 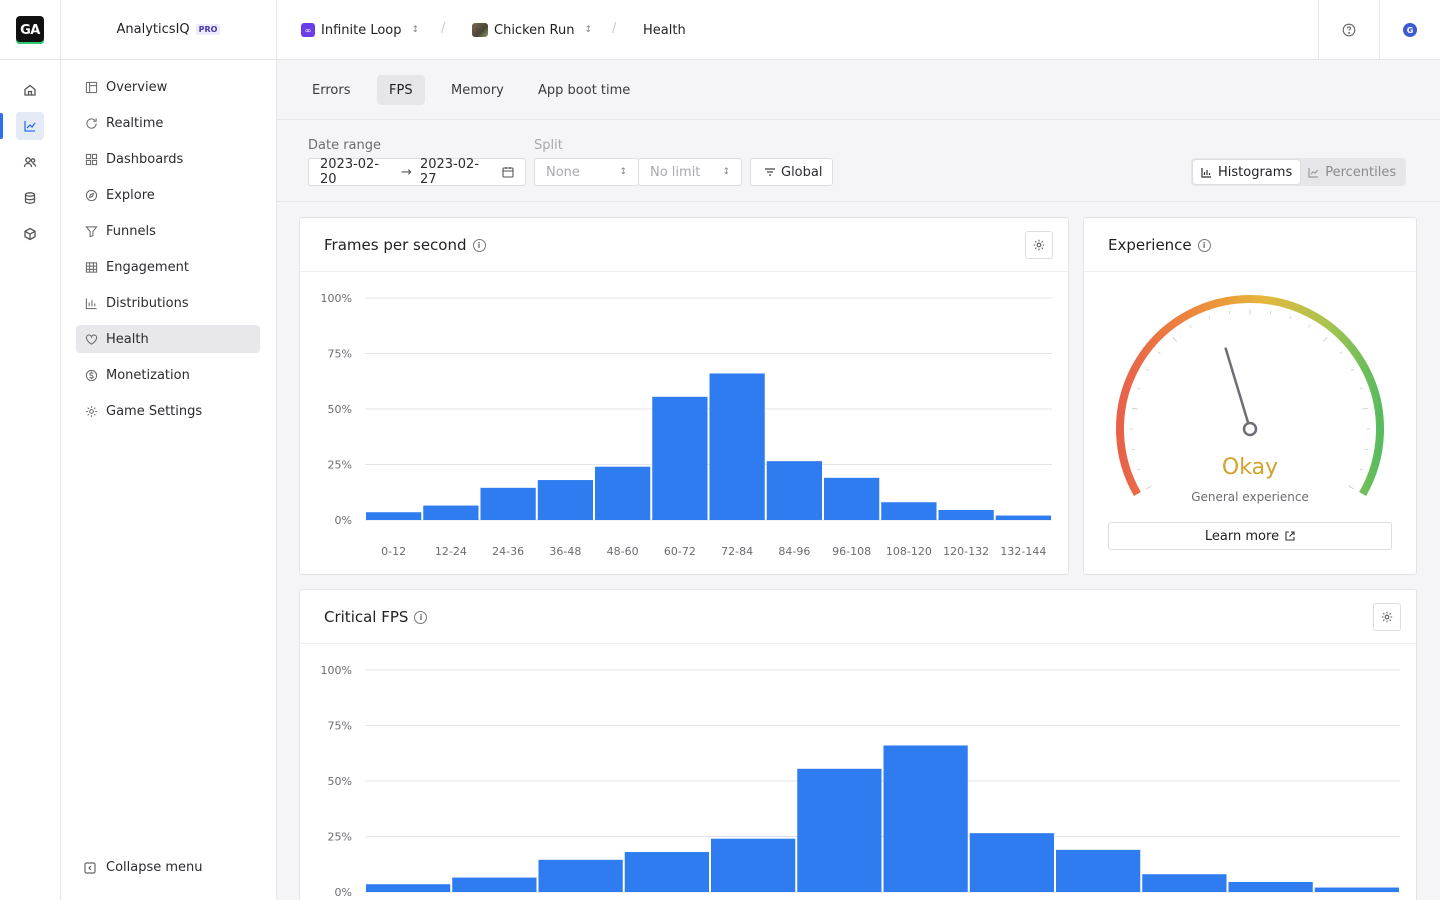 What do you see at coordinates (1250, 497) in the screenshot?
I see `experience-subtitle: General experience` at bounding box center [1250, 497].